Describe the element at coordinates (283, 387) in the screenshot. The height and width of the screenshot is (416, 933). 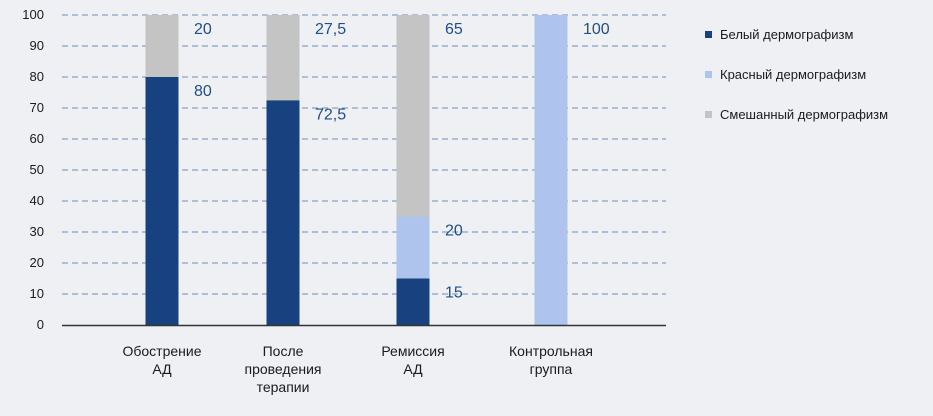
I see `category-label: терапии` at that location.